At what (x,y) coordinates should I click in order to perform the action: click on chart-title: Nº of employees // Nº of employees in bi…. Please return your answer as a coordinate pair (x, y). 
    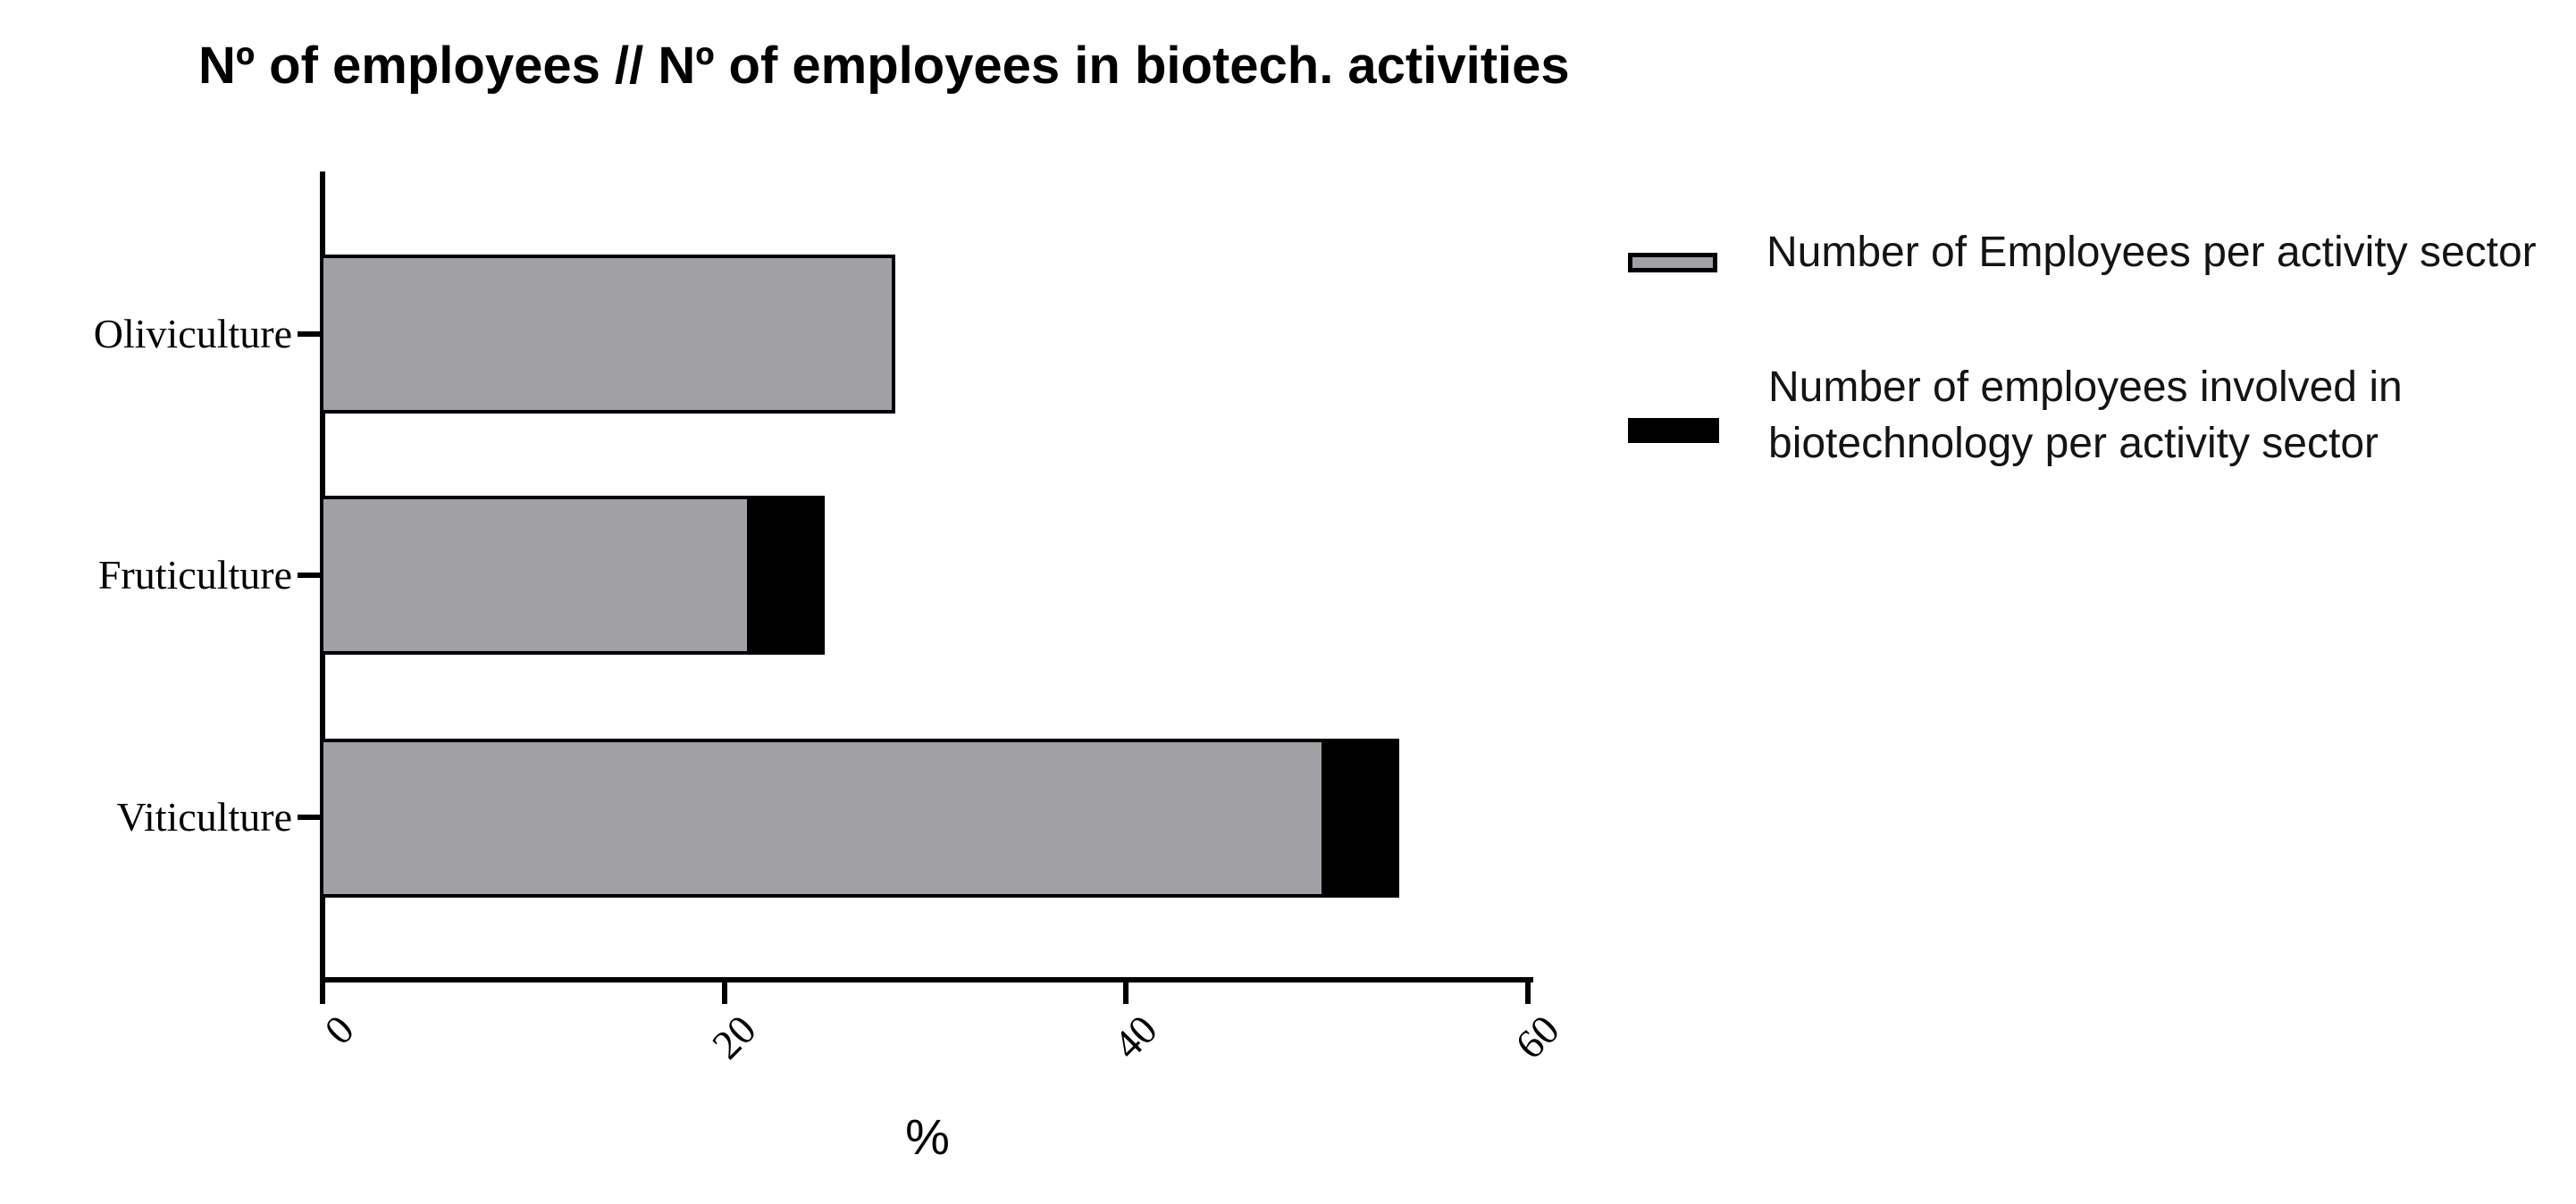
    Looking at the image, I should click on (884, 66).